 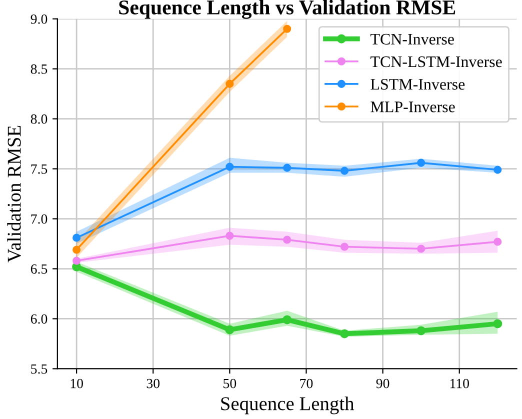 I want to click on x-tick-label: 70, so click(x=306, y=383).